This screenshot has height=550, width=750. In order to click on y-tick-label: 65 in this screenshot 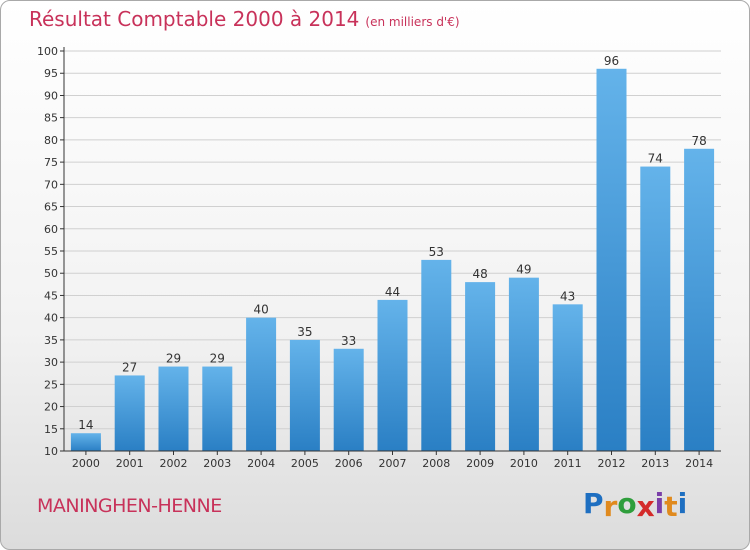, I will do `click(51, 207)`.